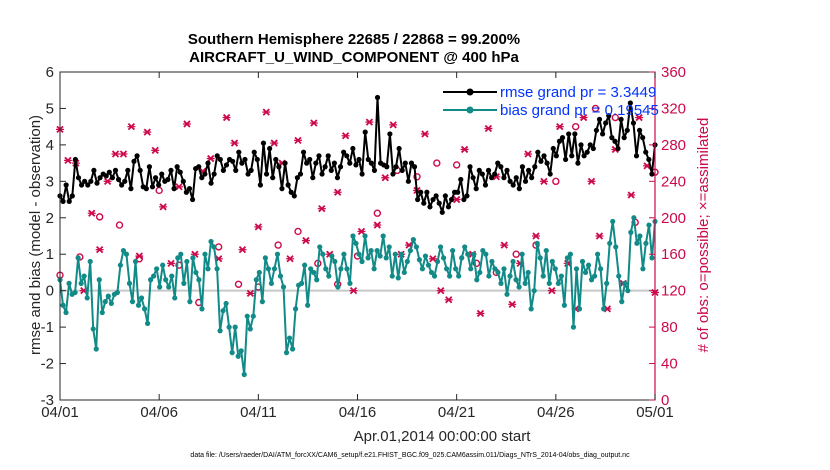 The width and height of the screenshot is (830, 470). Describe the element at coordinates (47, 400) in the screenshot. I see `left-tick-label: -3` at that location.